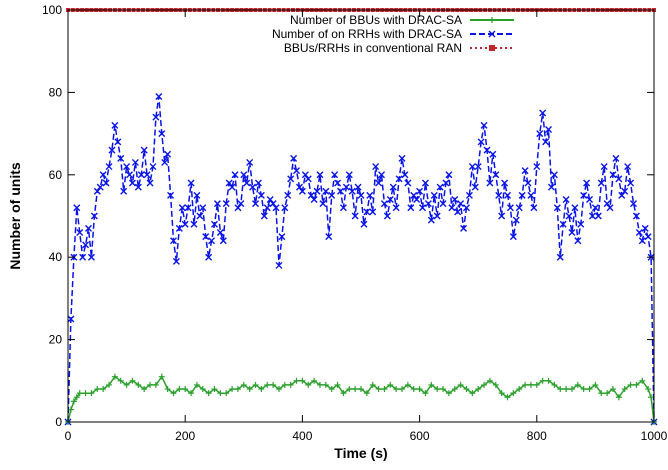 The image size is (668, 470). I want to click on y-tick-label: 80, so click(56, 92).